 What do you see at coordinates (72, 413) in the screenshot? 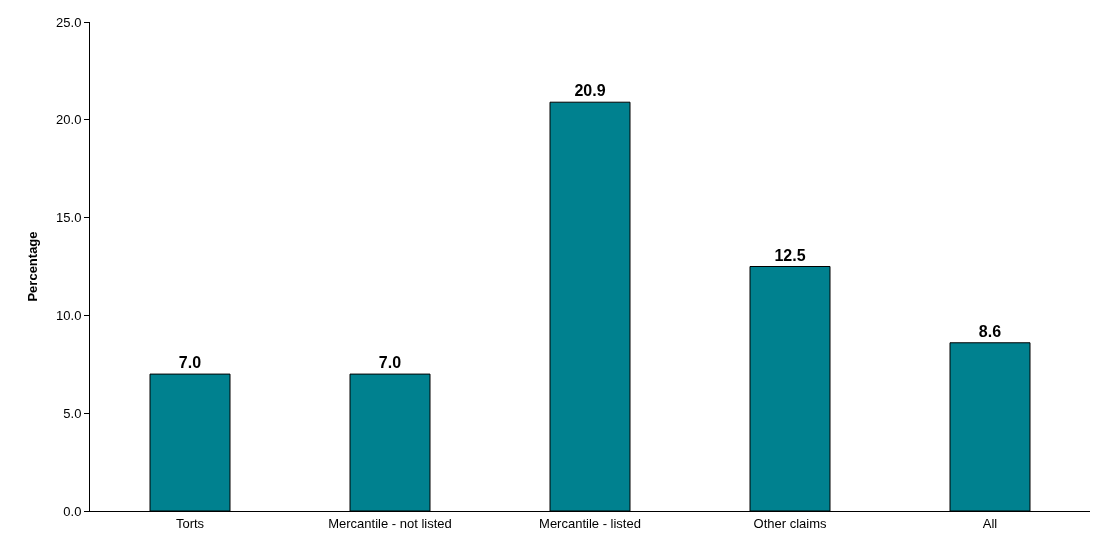
I see `y-tick-label: 5.0` at bounding box center [72, 413].